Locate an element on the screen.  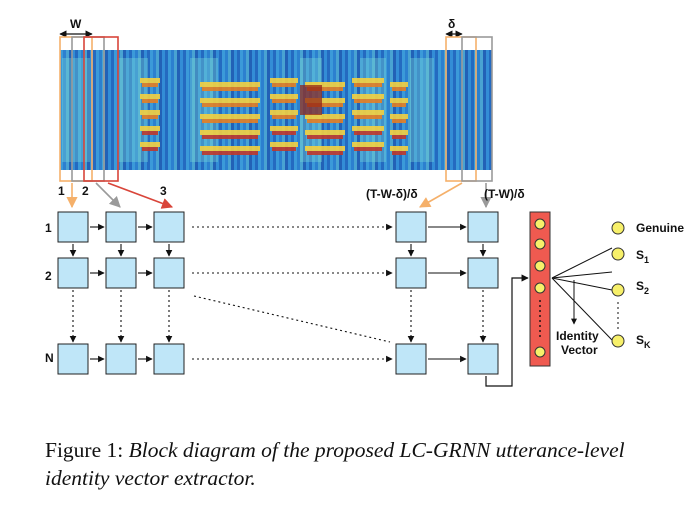
output-node-s1 is located at coordinates (618, 254).